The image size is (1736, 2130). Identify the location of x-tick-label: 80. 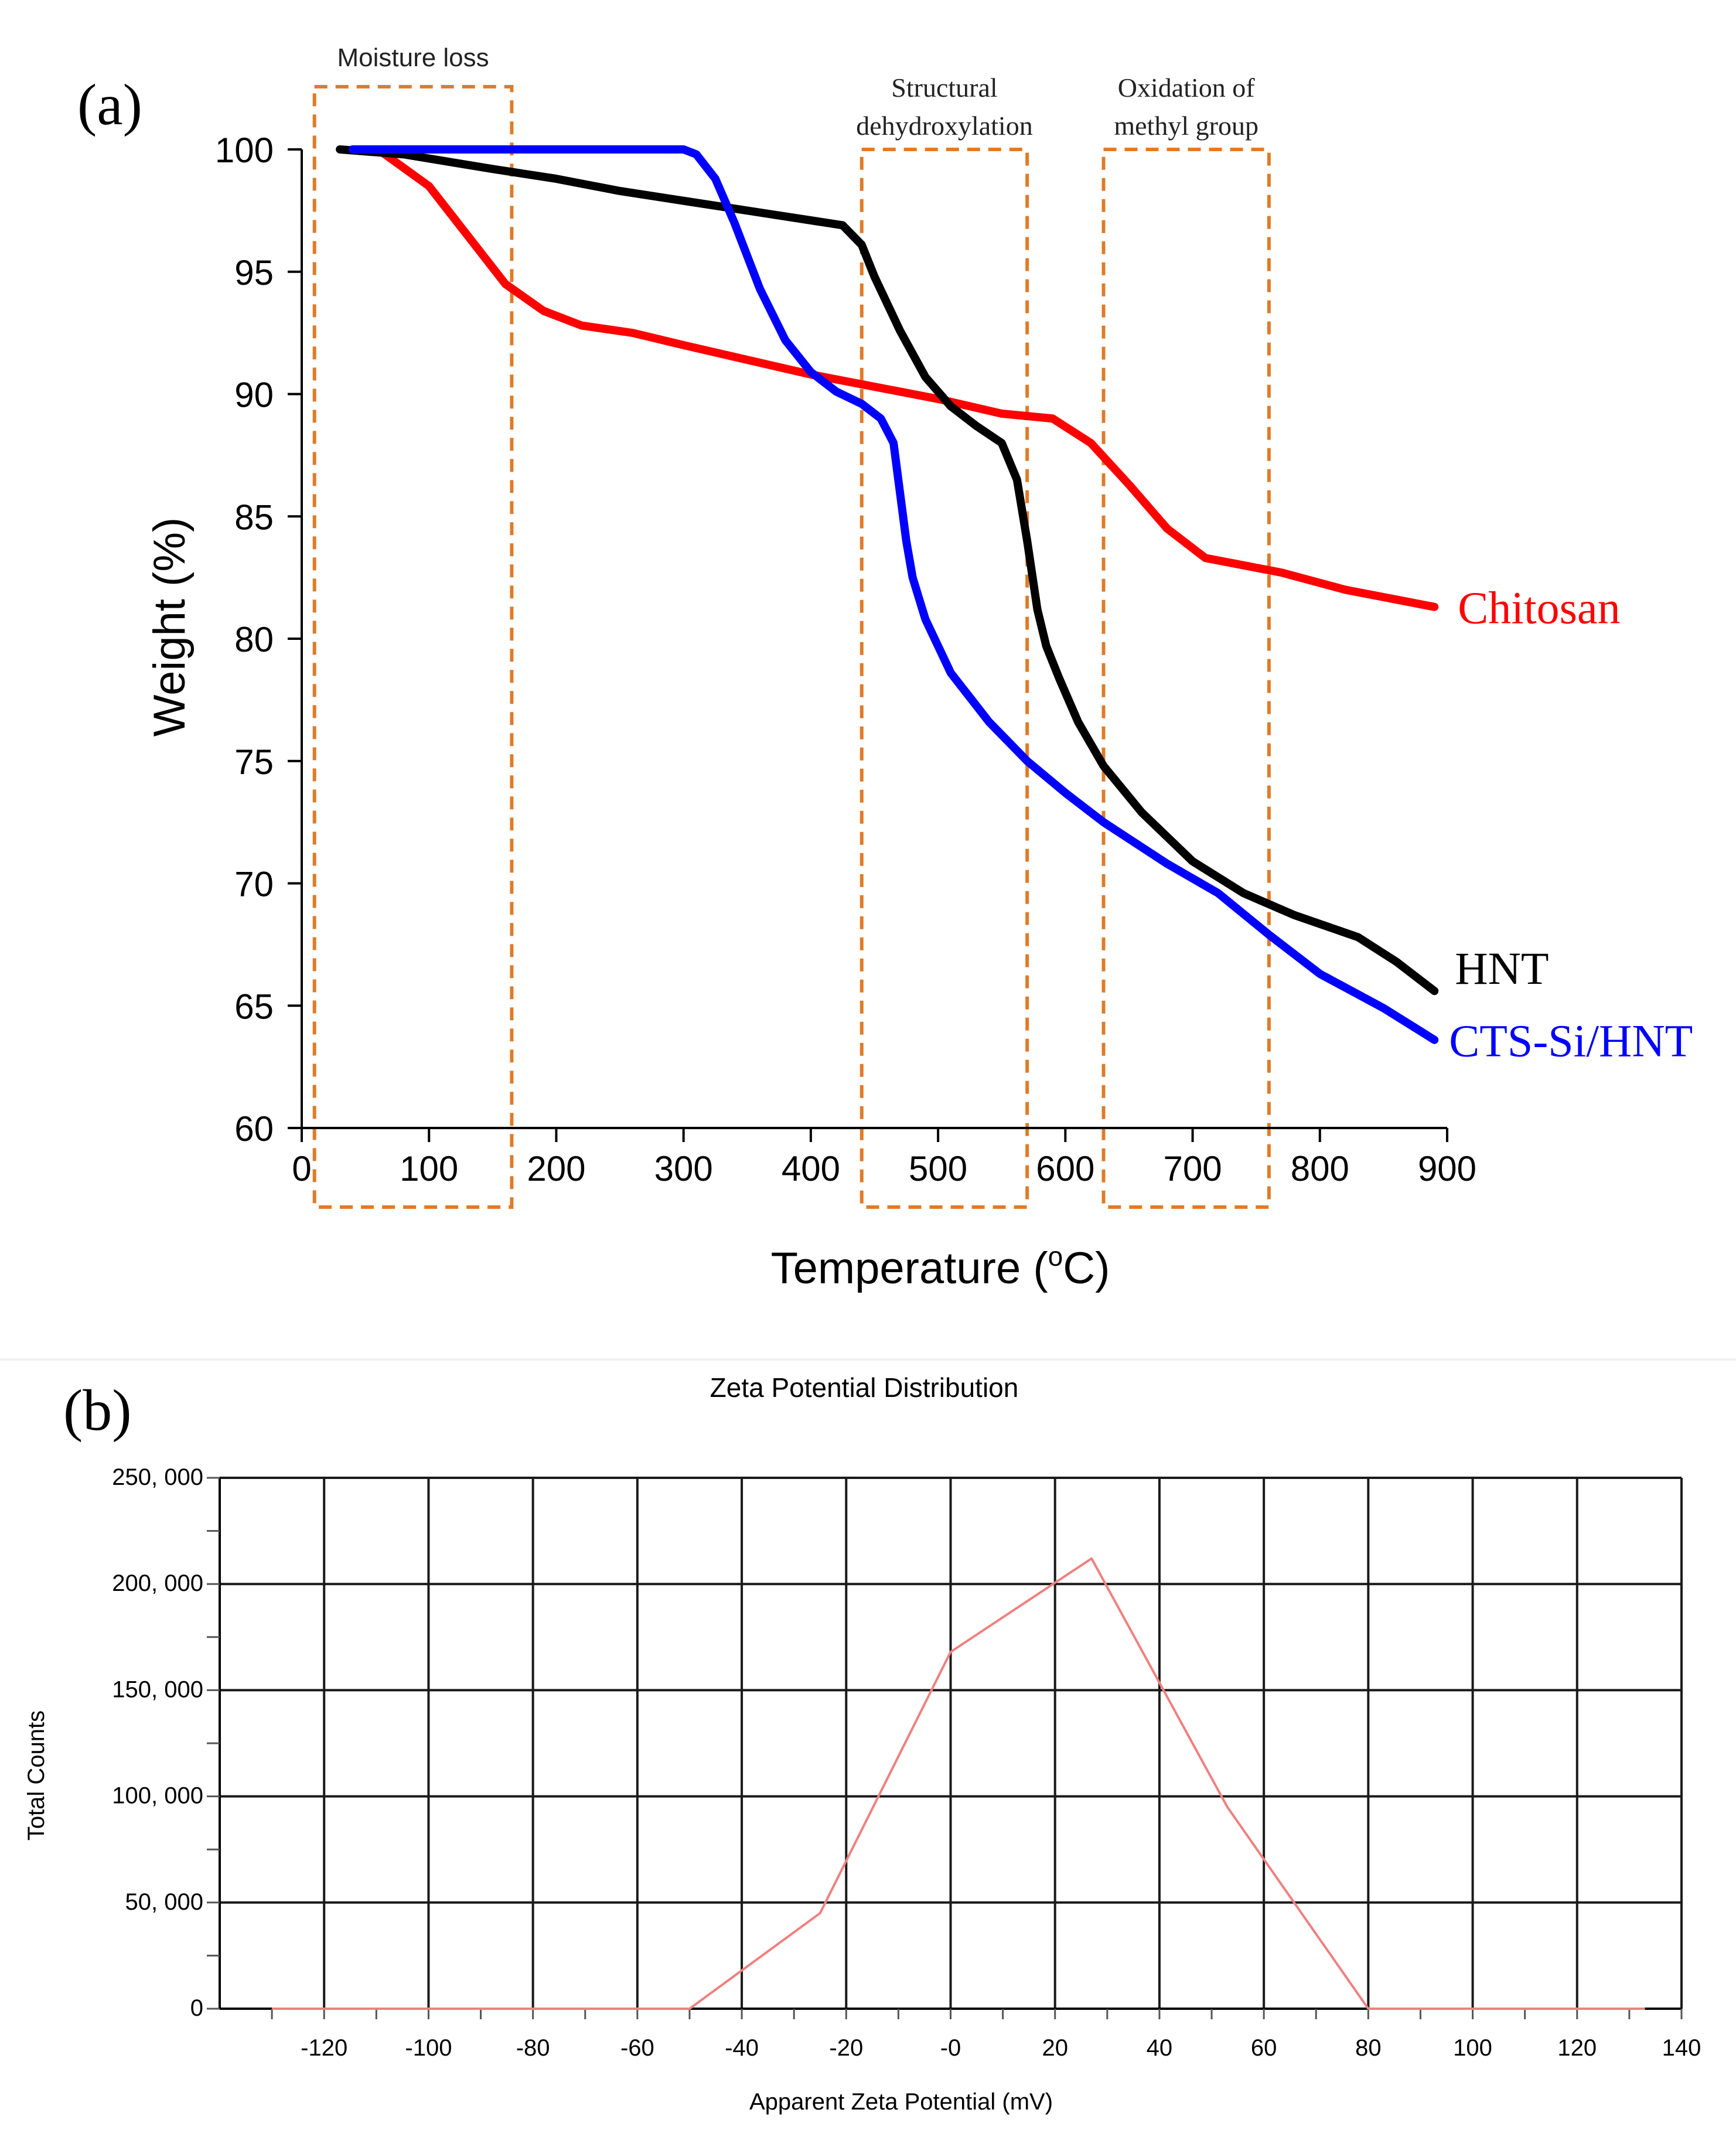
(1368, 2048).